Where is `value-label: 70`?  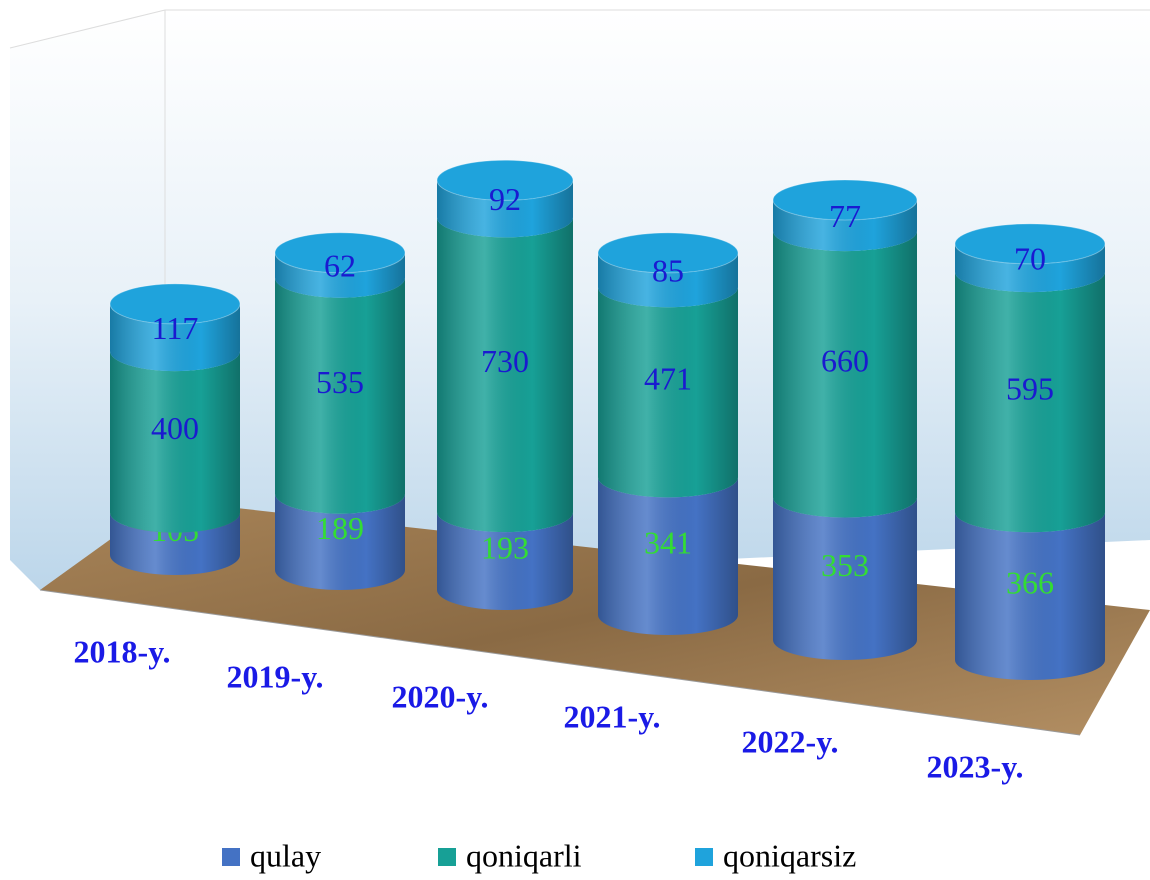 value-label: 70 is located at coordinates (1030, 258).